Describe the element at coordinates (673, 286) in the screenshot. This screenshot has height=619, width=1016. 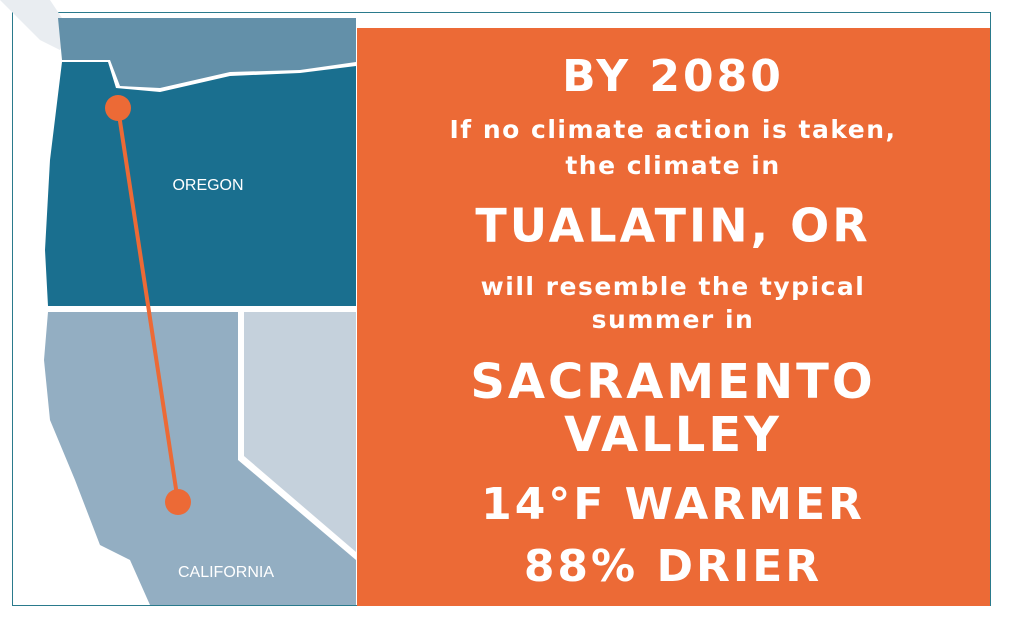
I see `bridge-line: will resemble the typical` at that location.